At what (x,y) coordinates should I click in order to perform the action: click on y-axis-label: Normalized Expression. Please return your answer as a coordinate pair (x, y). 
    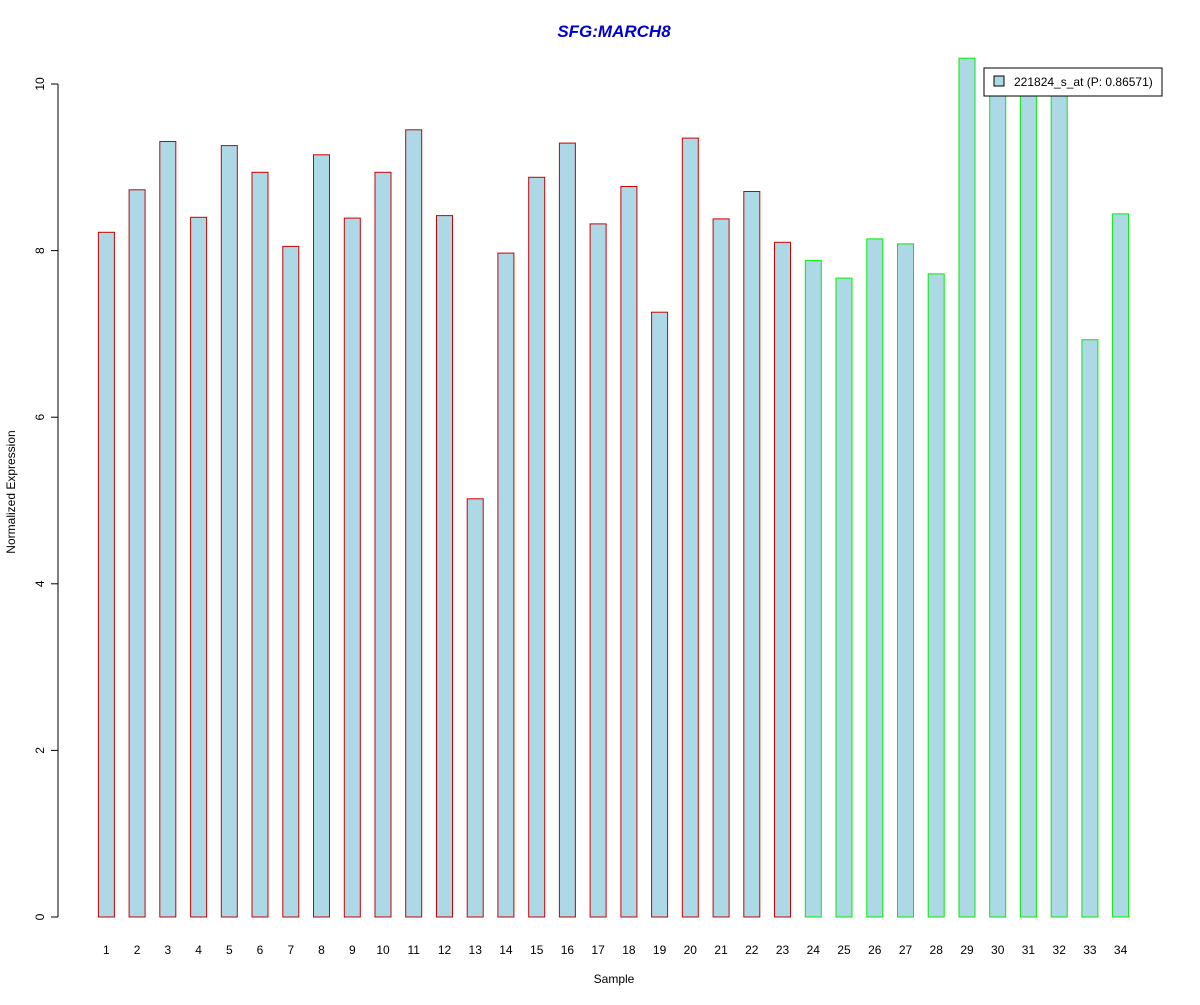
    Looking at the image, I should click on (11, 491).